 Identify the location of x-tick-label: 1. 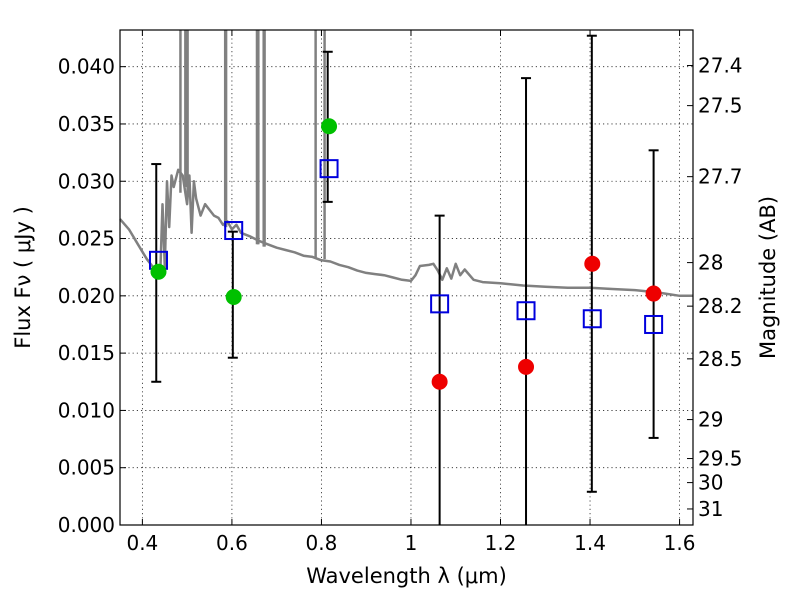
(411, 543).